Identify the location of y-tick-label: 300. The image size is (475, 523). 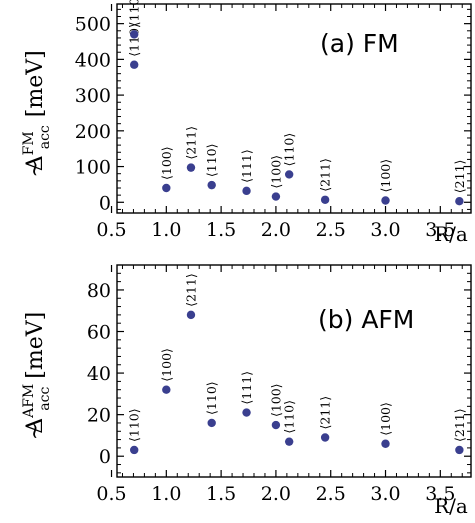
(93, 96).